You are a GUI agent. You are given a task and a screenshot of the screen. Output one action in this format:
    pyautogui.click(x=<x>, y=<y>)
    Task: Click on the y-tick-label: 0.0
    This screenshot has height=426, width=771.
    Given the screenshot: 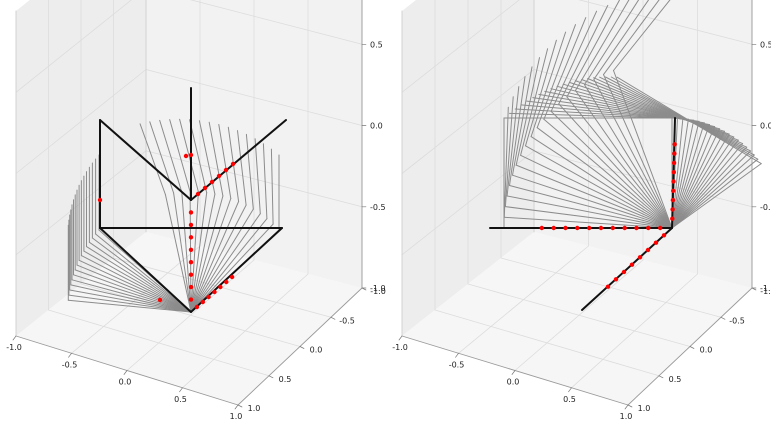 What is the action you would take?
    pyautogui.click(x=316, y=350)
    